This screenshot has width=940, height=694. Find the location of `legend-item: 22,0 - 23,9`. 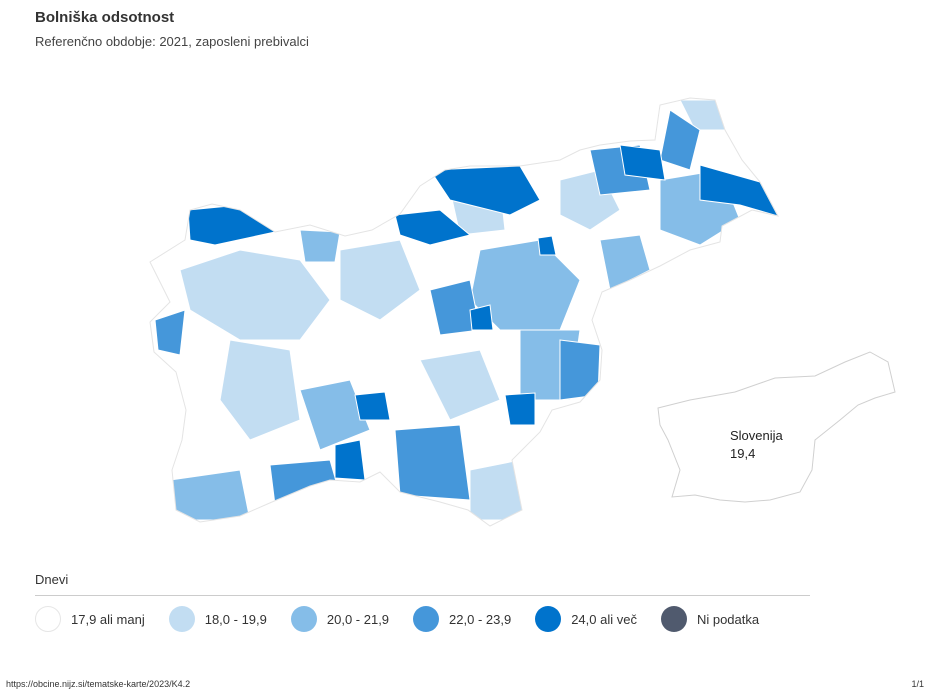

legend-item: 22,0 - 23,9 is located at coordinates (462, 619).